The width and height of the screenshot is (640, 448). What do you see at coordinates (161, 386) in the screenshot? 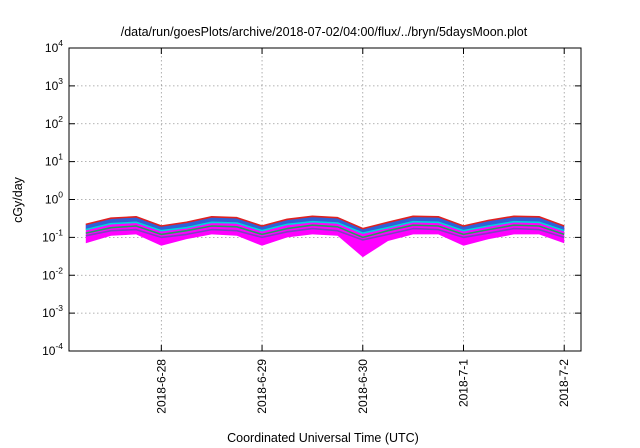
I see `x-tick-label: 2018-6-28` at bounding box center [161, 386].